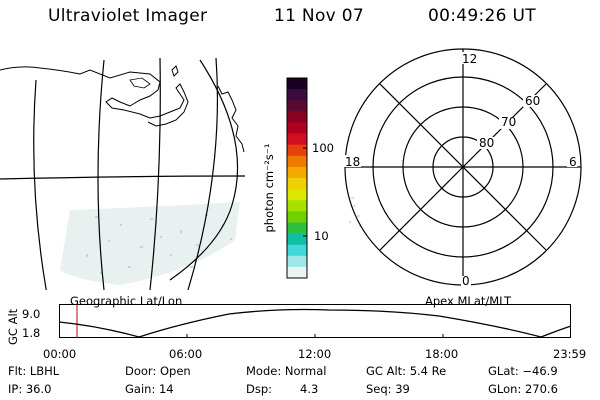  Describe the element at coordinates (323, 148) in the screenshot. I see `colorbar-tick-100: 100` at that location.